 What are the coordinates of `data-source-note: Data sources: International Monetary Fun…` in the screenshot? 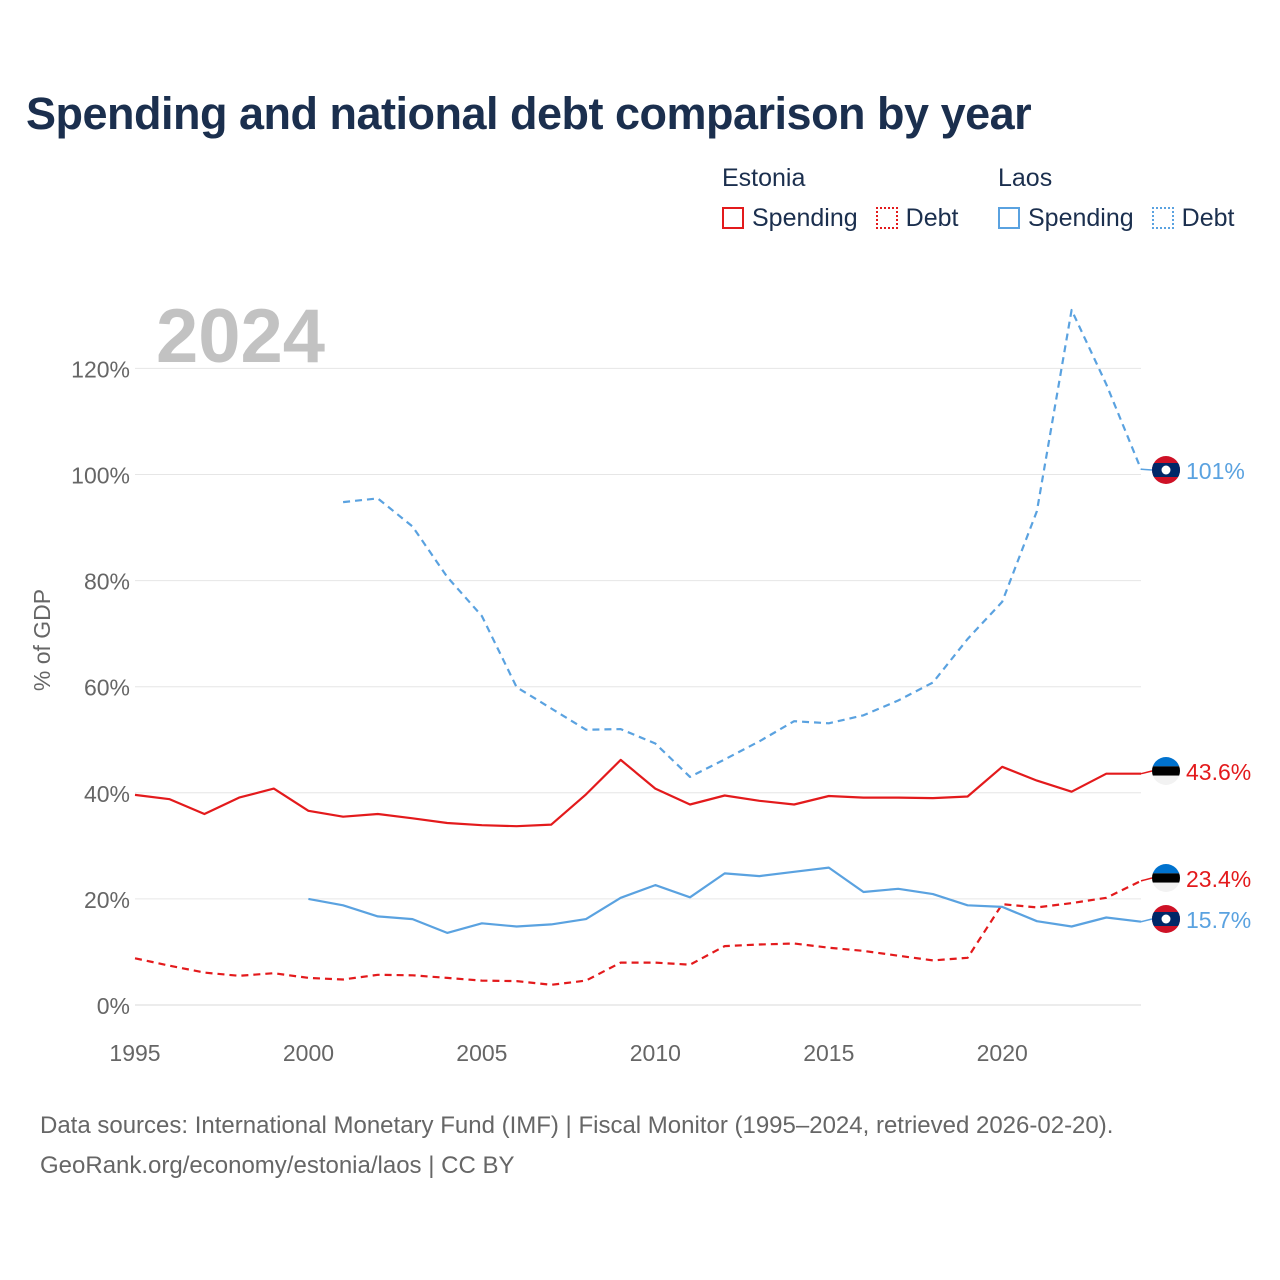 It's located at (577, 1125).